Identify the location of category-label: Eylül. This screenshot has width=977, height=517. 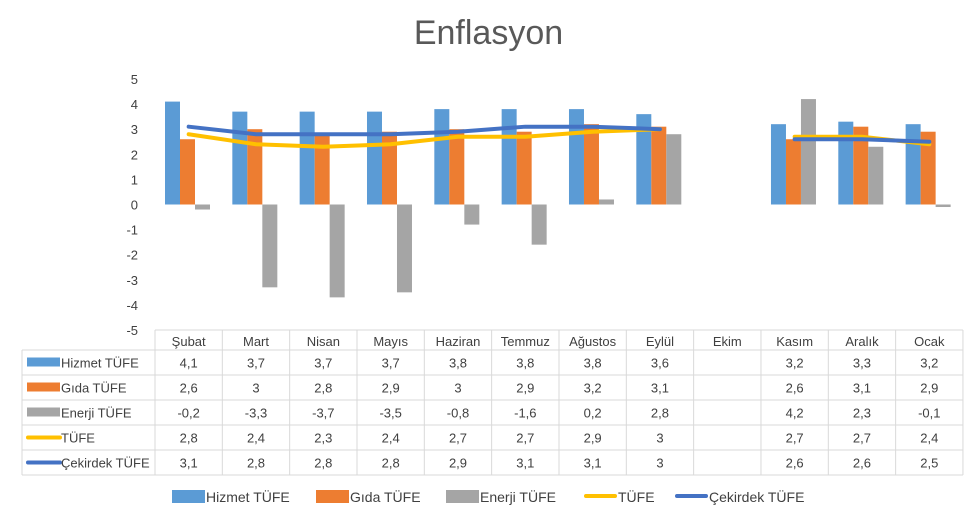
(660, 341).